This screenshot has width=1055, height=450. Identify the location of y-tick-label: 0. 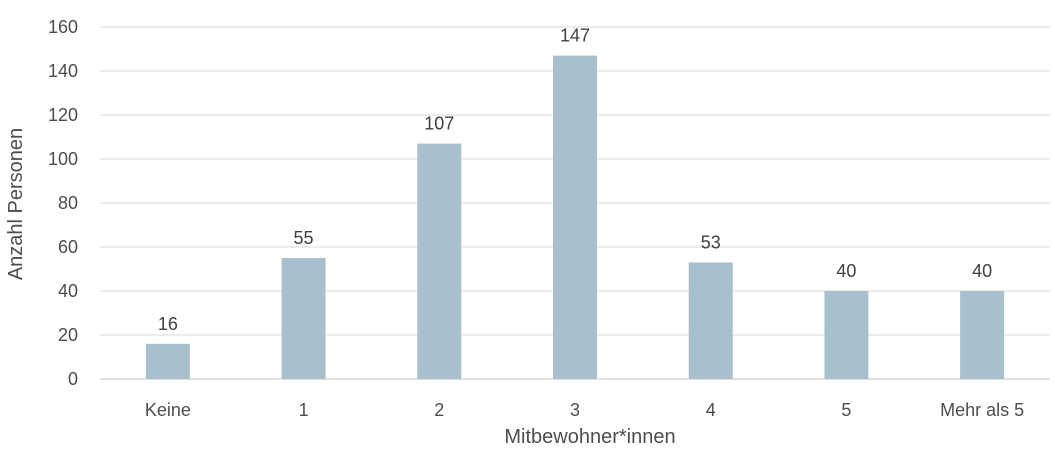
(73, 379).